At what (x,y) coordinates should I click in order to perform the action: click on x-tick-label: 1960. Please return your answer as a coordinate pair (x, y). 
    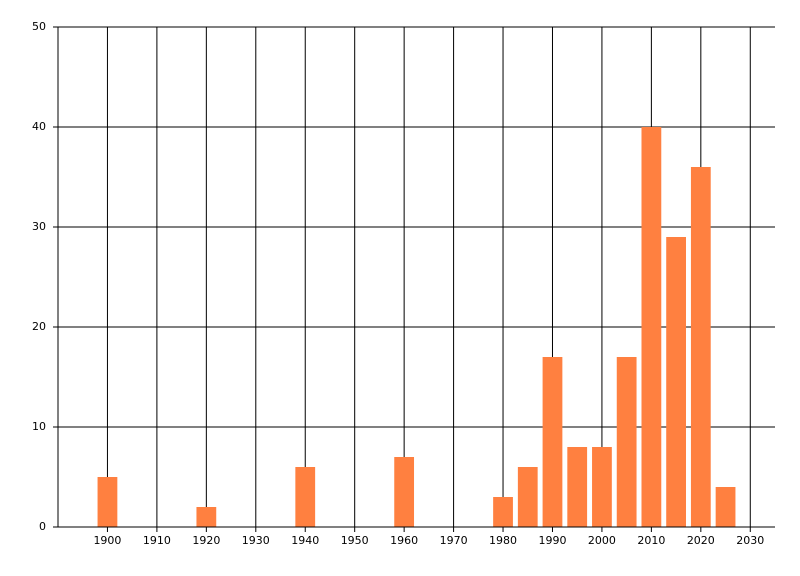
    Looking at the image, I should click on (404, 540).